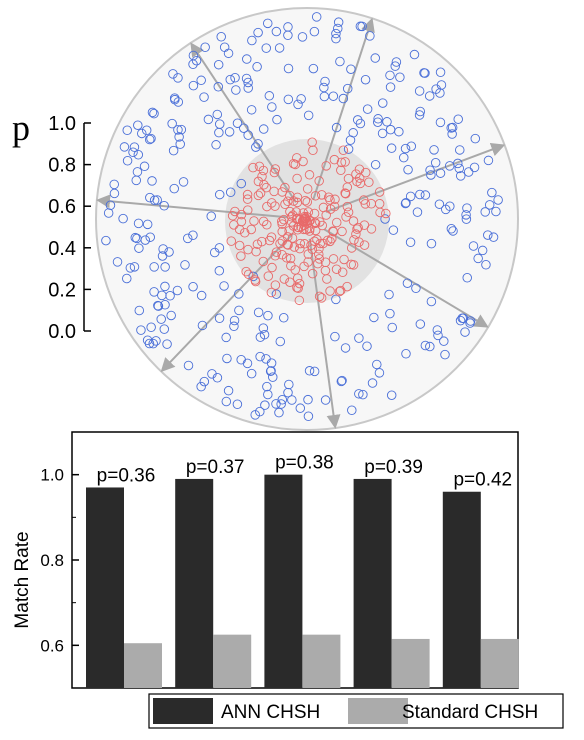  I want to click on bar-annotation: p=0.39, so click(393, 467).